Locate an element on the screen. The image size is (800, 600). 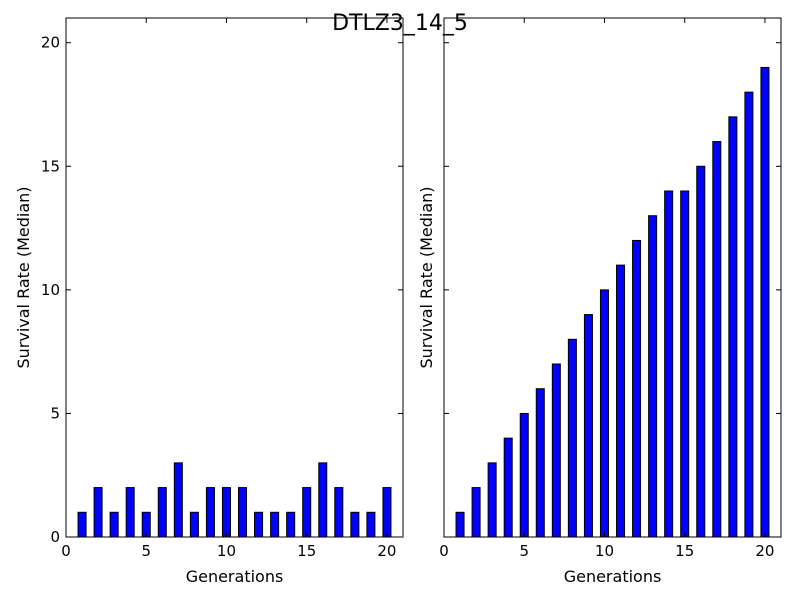
y-tick-label: 15 is located at coordinates (50, 166).